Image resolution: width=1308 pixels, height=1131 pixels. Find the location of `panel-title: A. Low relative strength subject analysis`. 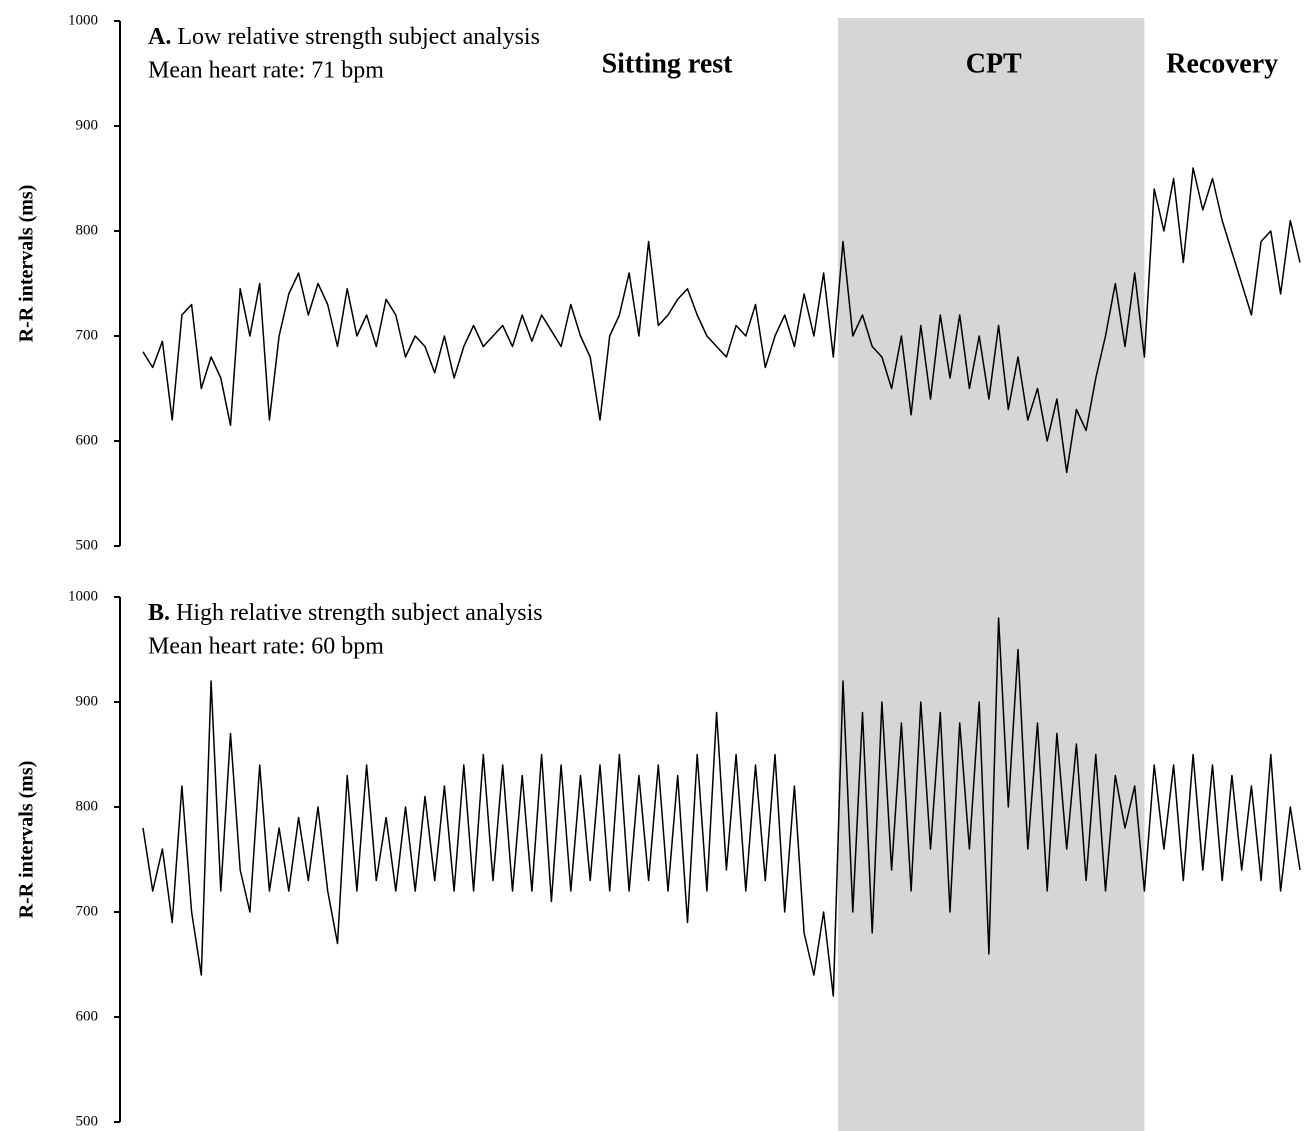

panel-title: A. Low relative strength subject analysis is located at coordinates (344, 37).